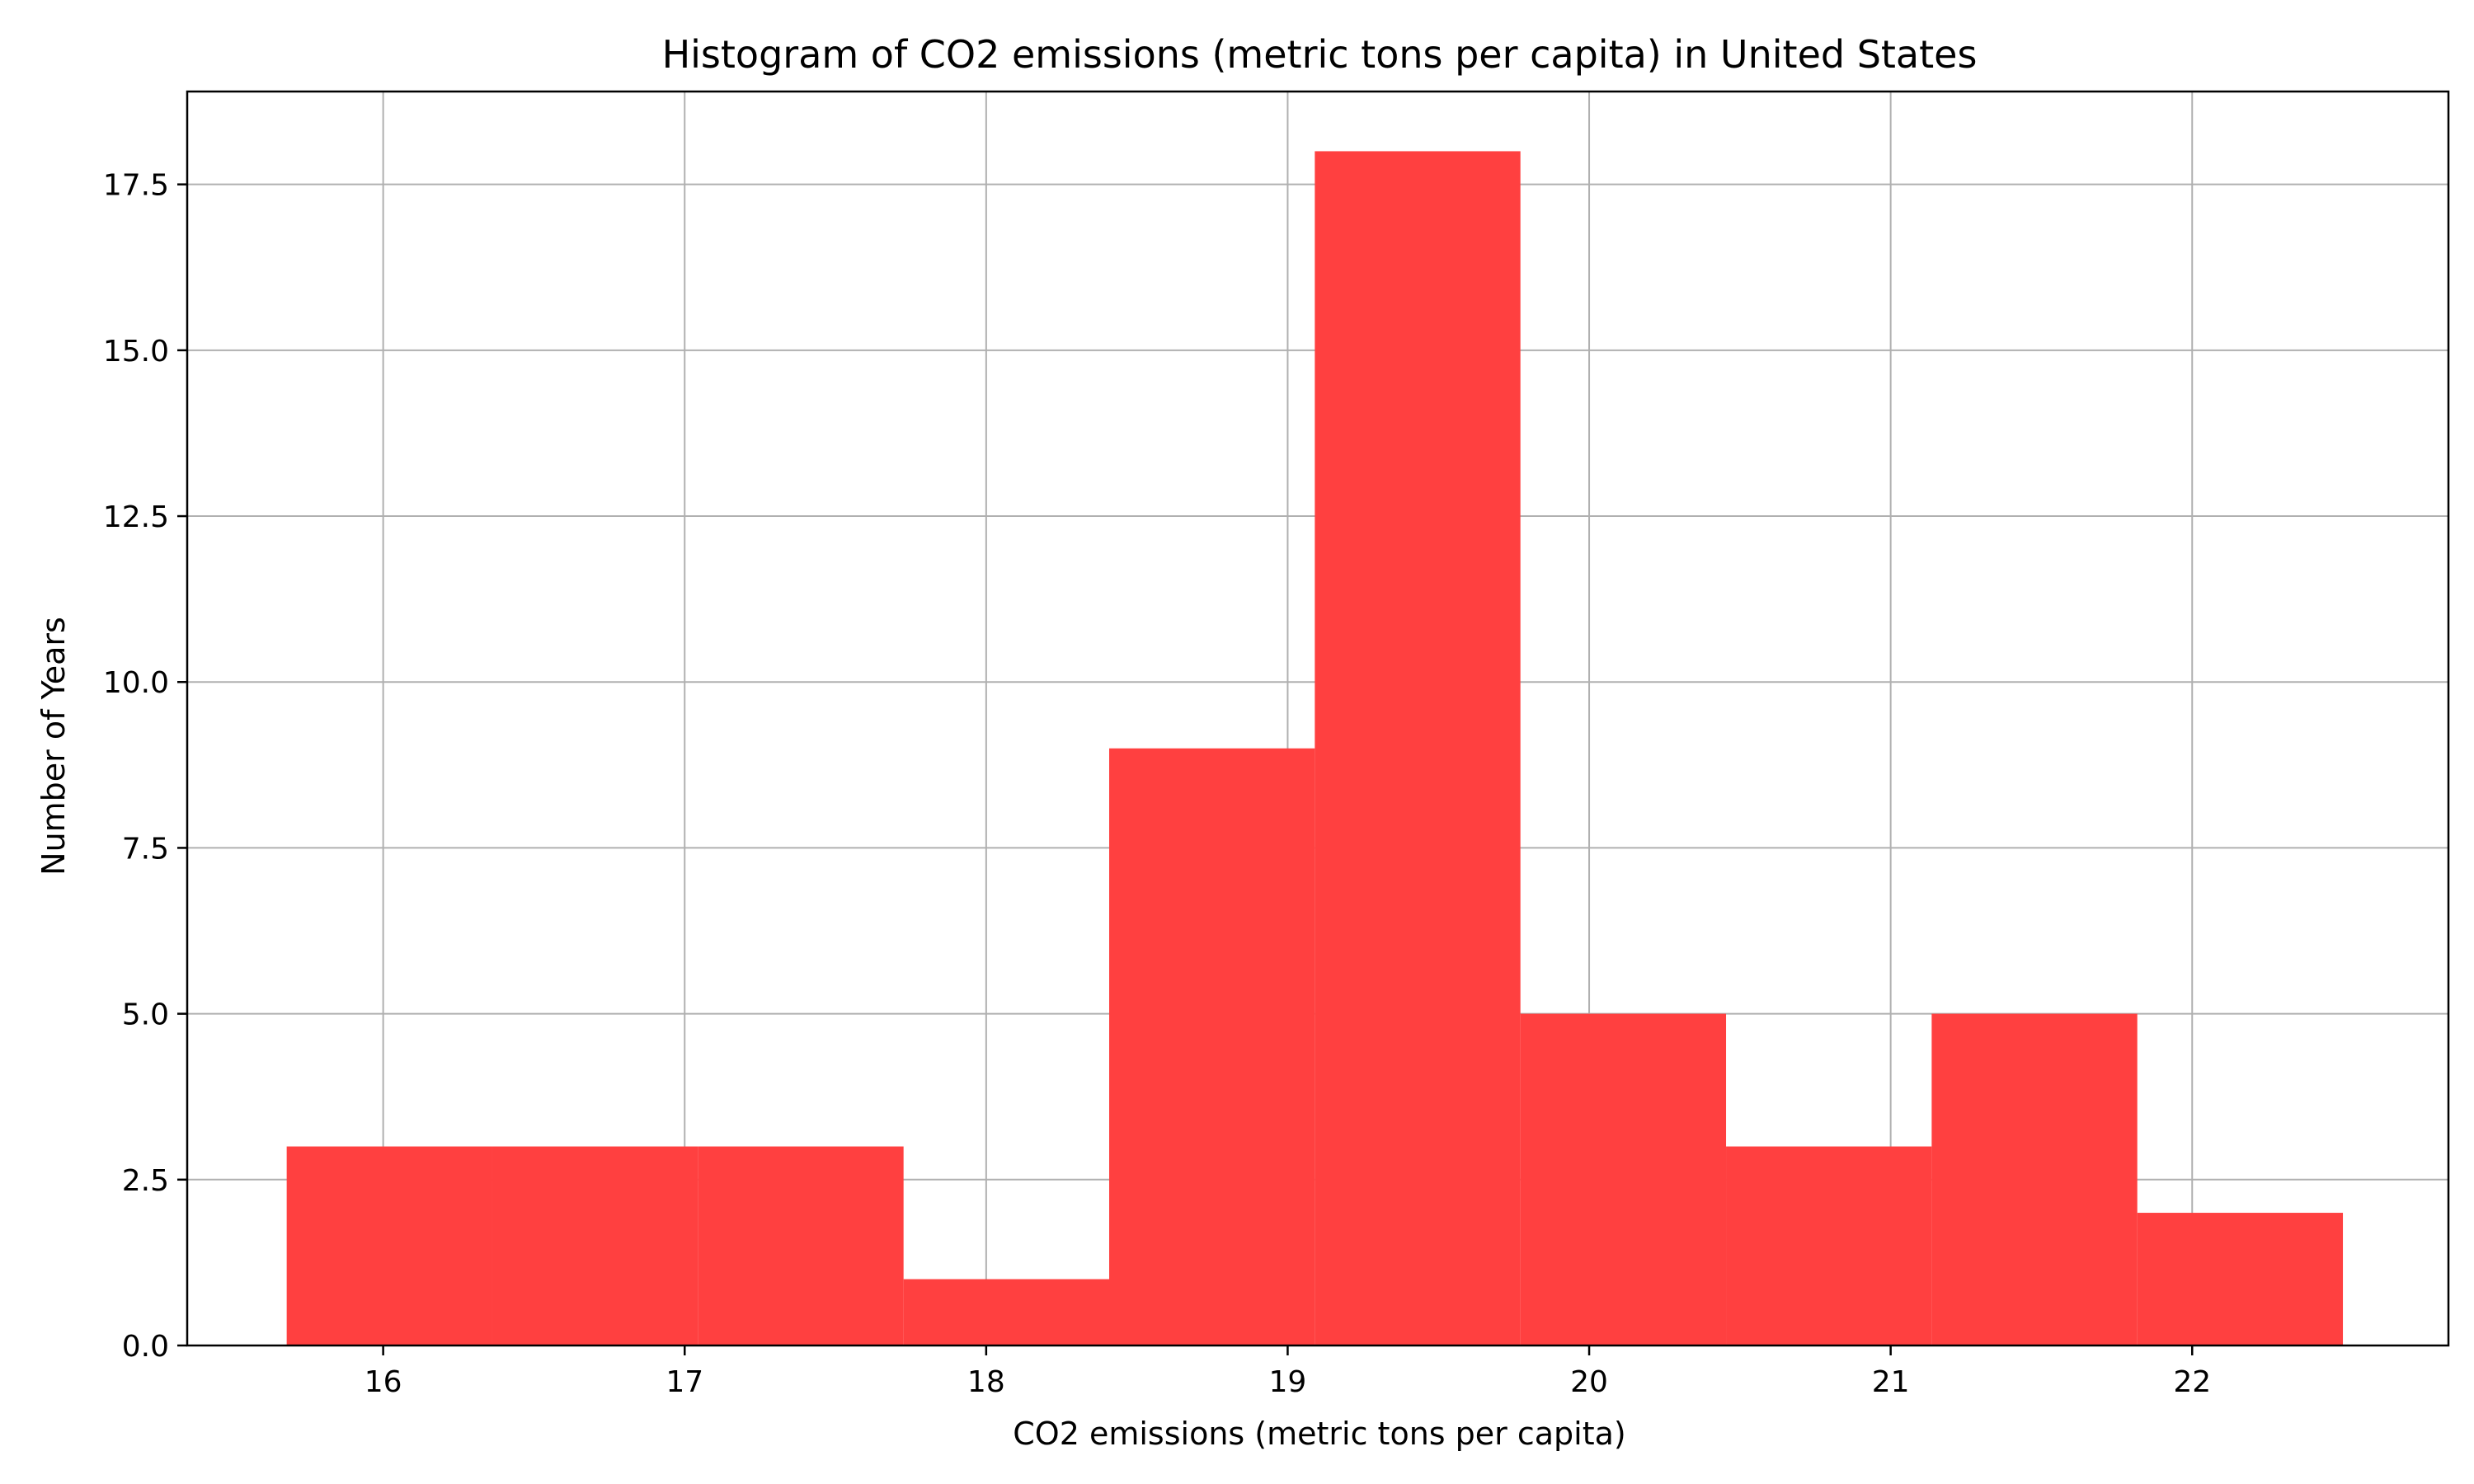  Describe the element at coordinates (1319, 1434) in the screenshot. I see `x-axis-title: CO2 emissions (metric tons per capita)` at that location.